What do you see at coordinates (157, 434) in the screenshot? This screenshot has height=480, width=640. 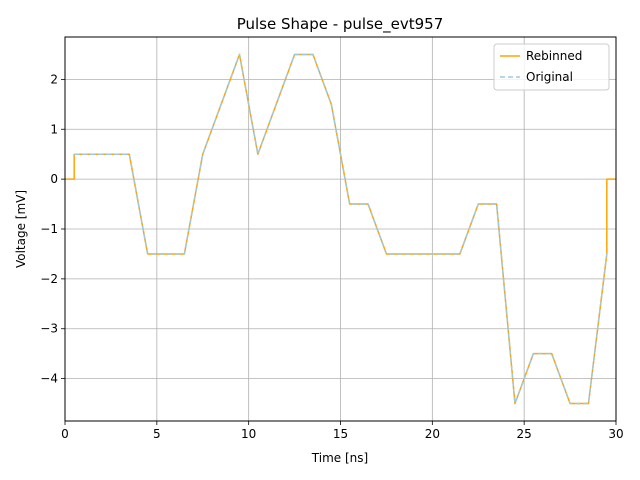 I see `x-tick-label: 5` at bounding box center [157, 434].